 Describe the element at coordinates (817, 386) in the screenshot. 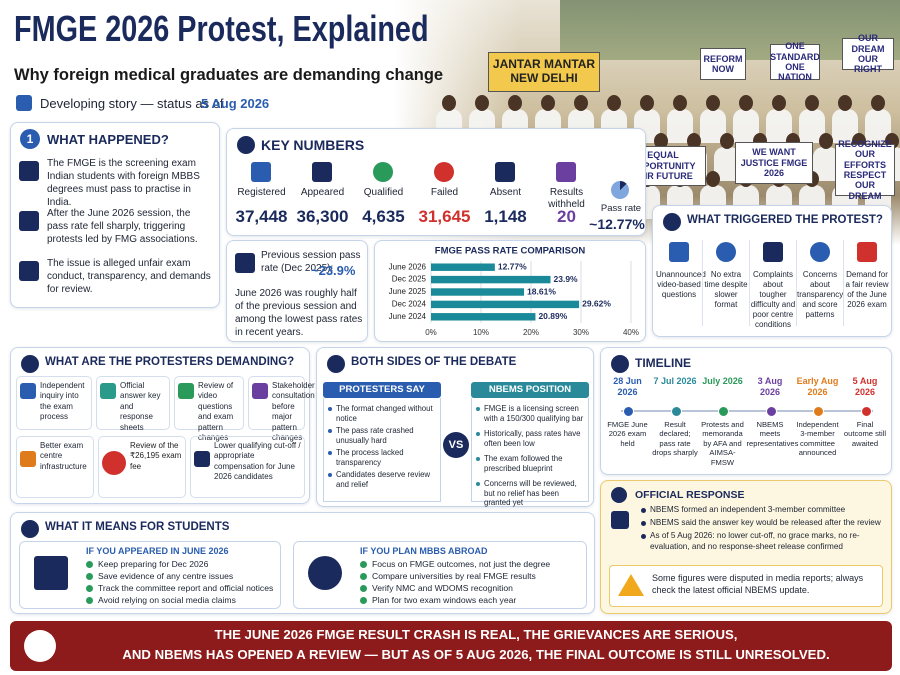

I see `timeline-date: Early Aug 2026` at that location.